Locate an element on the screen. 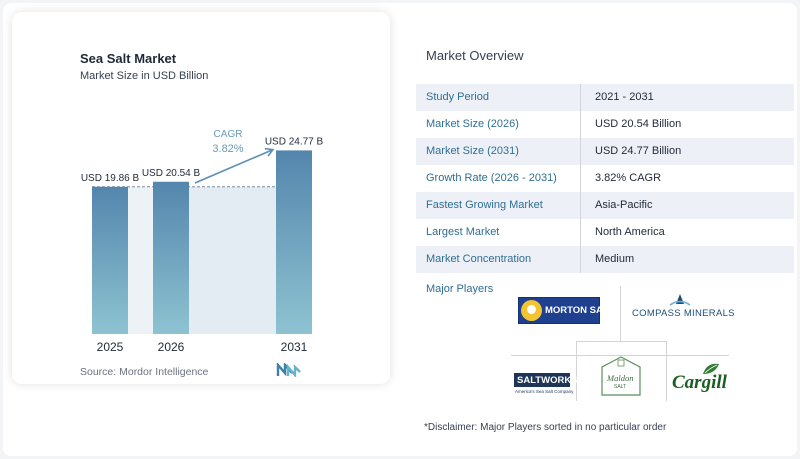 This screenshot has width=800, height=459. overview-value: Asia-Pacific is located at coordinates (624, 205).